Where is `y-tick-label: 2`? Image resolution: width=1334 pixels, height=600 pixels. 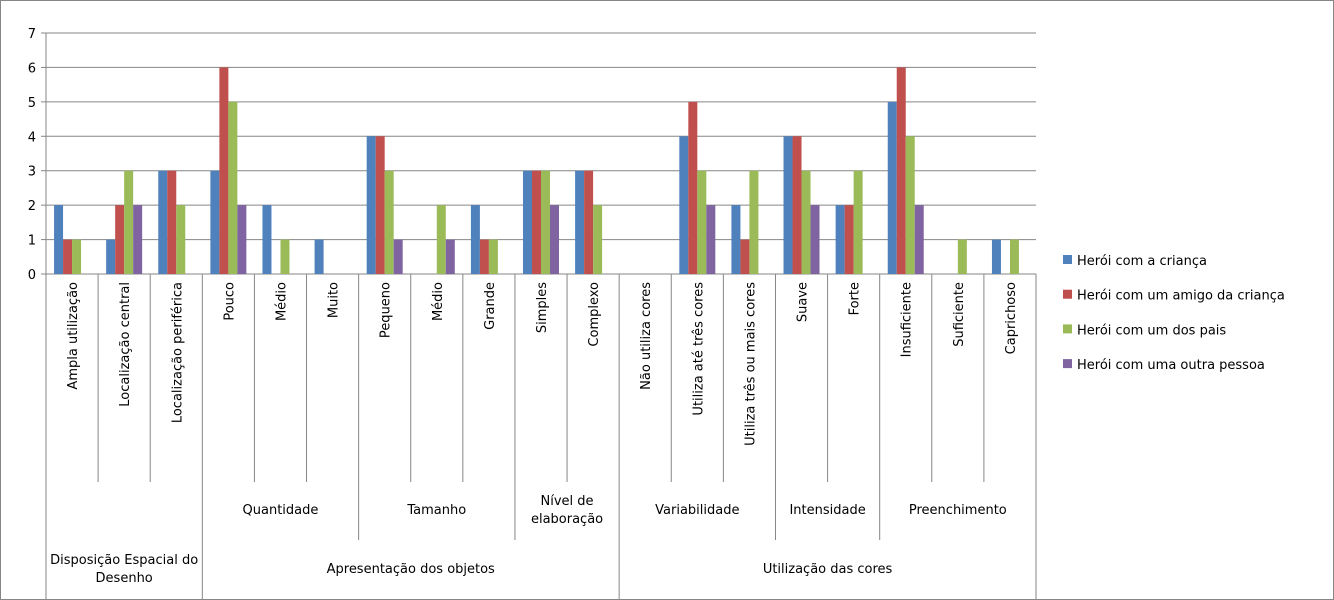 y-tick-label: 2 is located at coordinates (32, 206).